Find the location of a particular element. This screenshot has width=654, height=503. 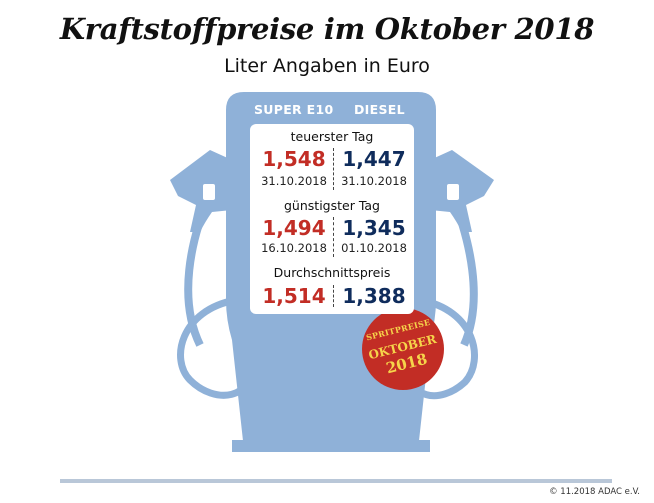

pump-base is located at coordinates (331, 446).